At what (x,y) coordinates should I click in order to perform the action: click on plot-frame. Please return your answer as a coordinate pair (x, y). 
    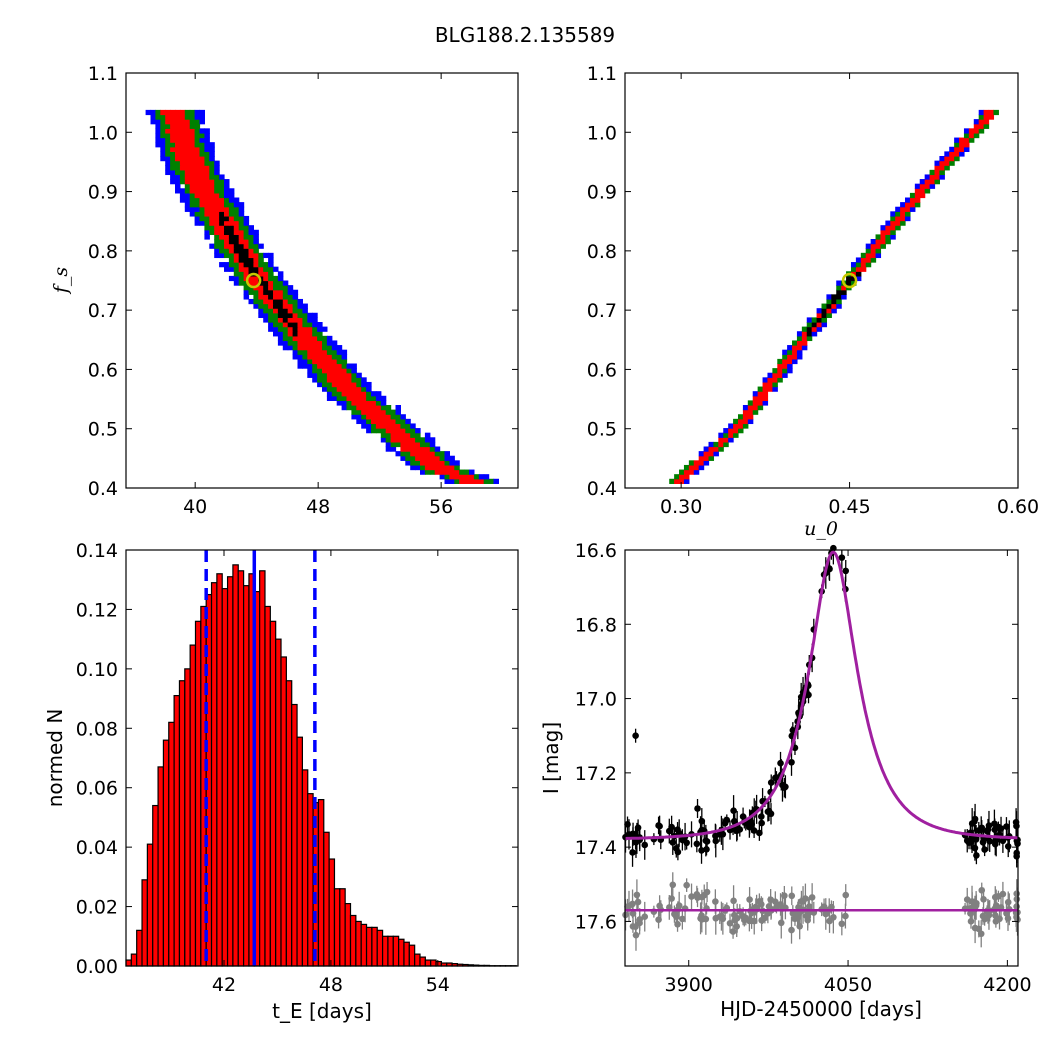
    Looking at the image, I should click on (322, 280).